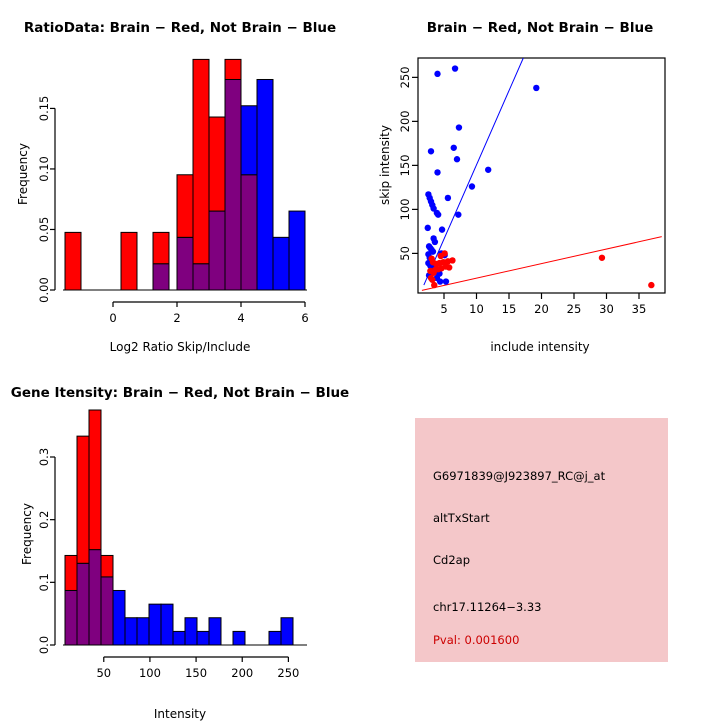 Image resolution: width=720 pixels, height=721 pixels. I want to click on intensity-scatter-xlabel: include intensity, so click(540, 347).